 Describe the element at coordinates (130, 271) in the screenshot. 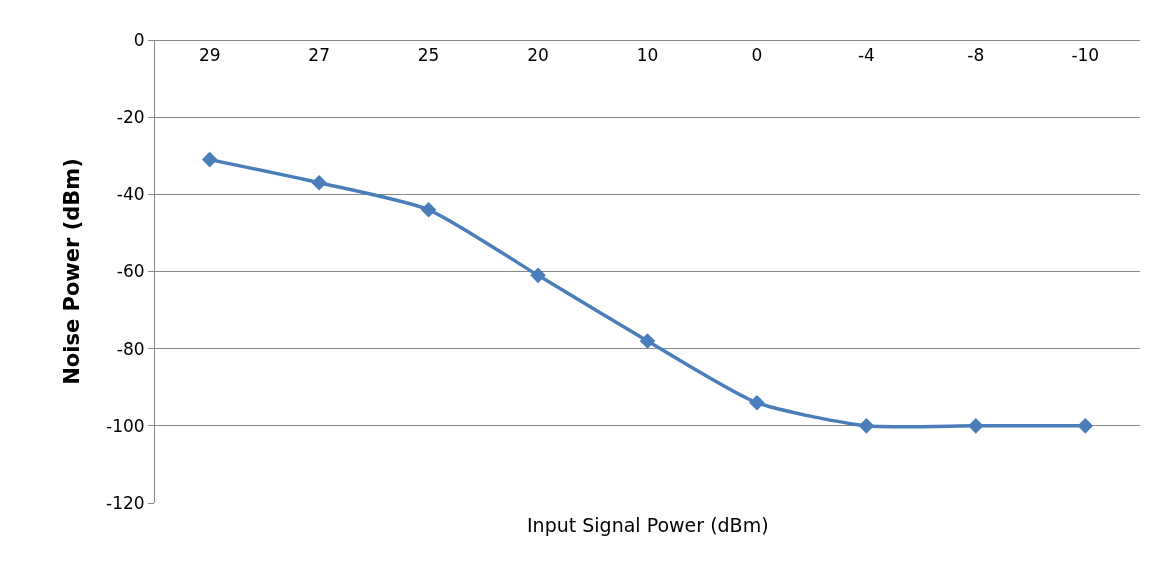

I see `y-tick-label: -60` at that location.